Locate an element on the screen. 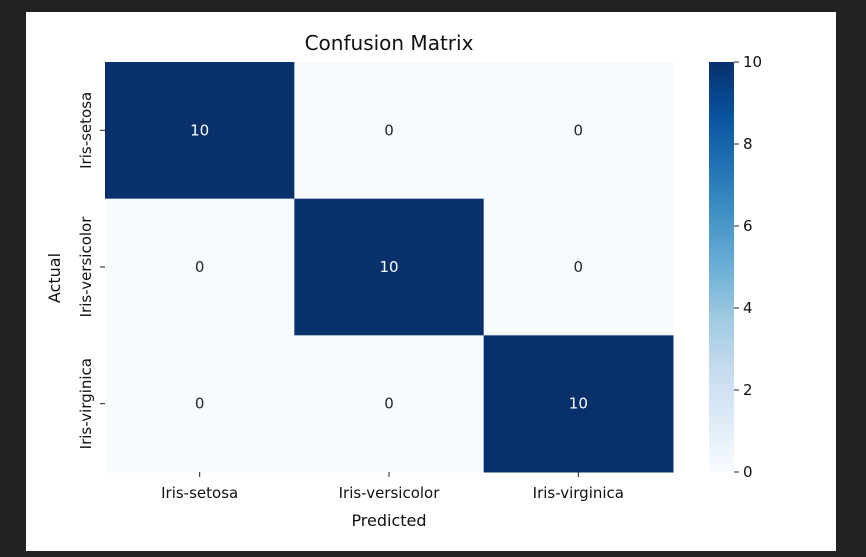 The height and width of the screenshot is (557, 866). heatmap-cell-r0-c1 is located at coordinates (389, 131).